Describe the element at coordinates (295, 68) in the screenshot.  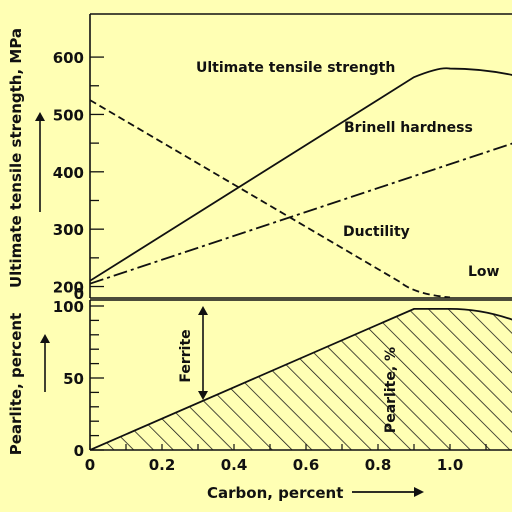
I see `series-label-uts: Ultimate tensile strength` at that location.